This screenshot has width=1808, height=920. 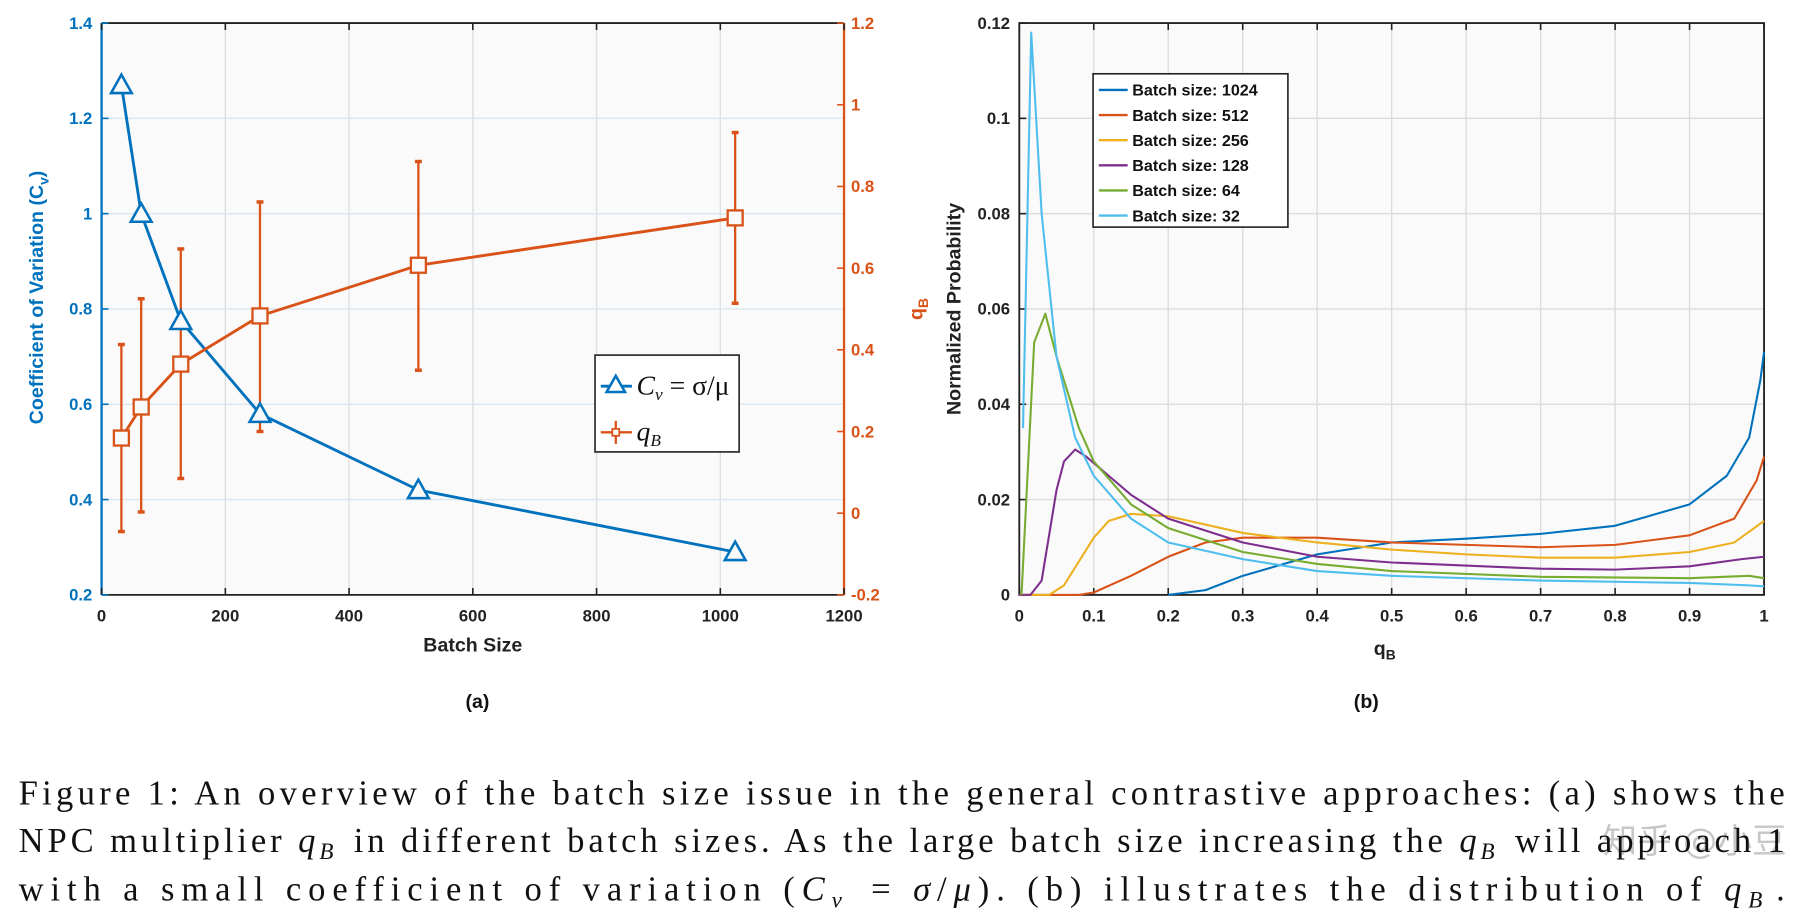 I want to click on legend-label: Batch size: 512, so click(x=1190, y=116).